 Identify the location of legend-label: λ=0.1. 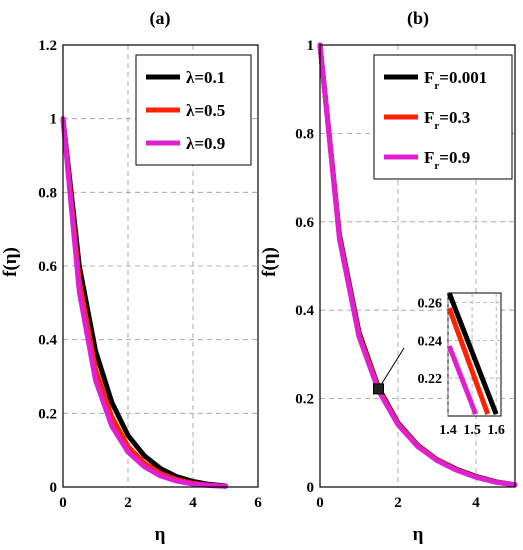
(205, 77).